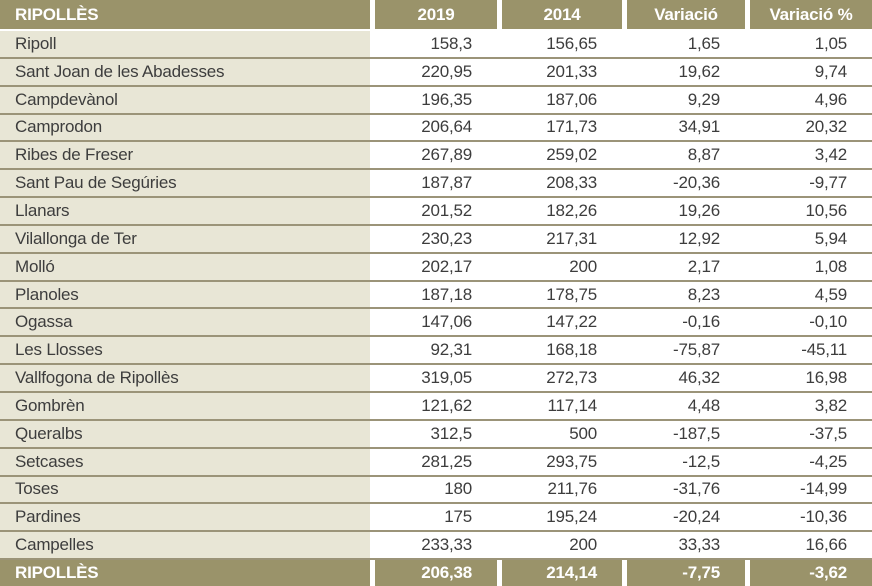  I want to click on value-cell: 233,33, so click(433, 545).